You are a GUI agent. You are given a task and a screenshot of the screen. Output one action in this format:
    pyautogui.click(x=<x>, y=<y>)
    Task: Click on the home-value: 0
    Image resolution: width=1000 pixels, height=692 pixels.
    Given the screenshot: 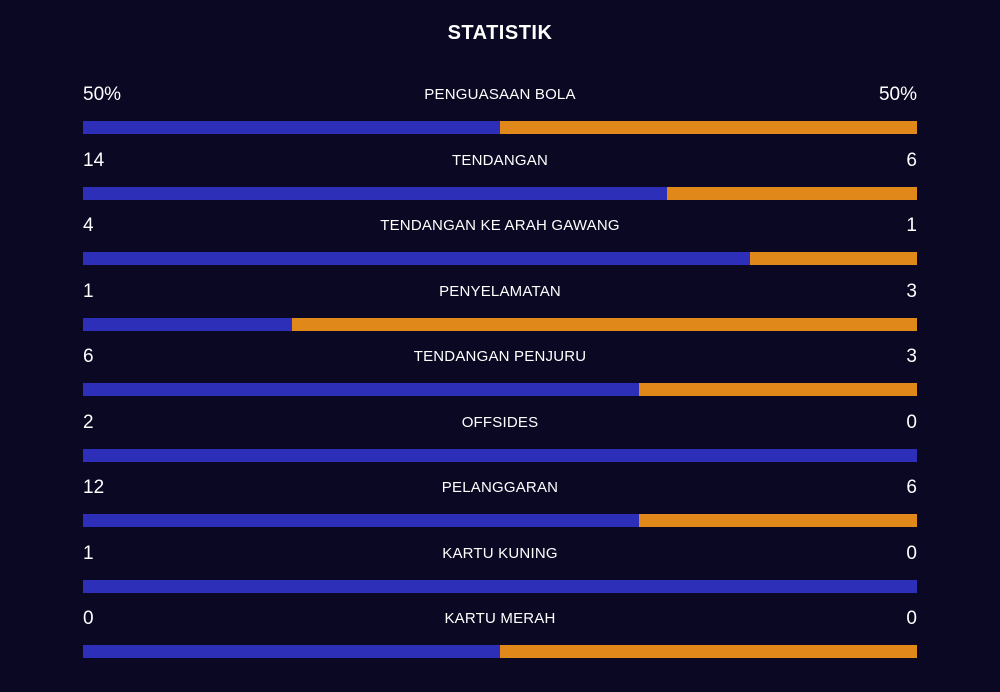 What is the action you would take?
    pyautogui.click(x=88, y=618)
    